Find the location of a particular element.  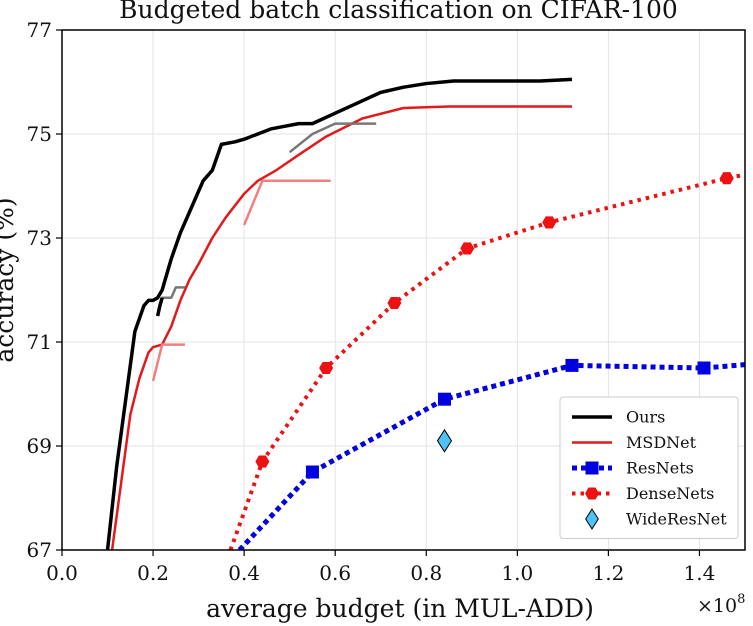

x-tick-label: 1.4 is located at coordinates (700, 573).